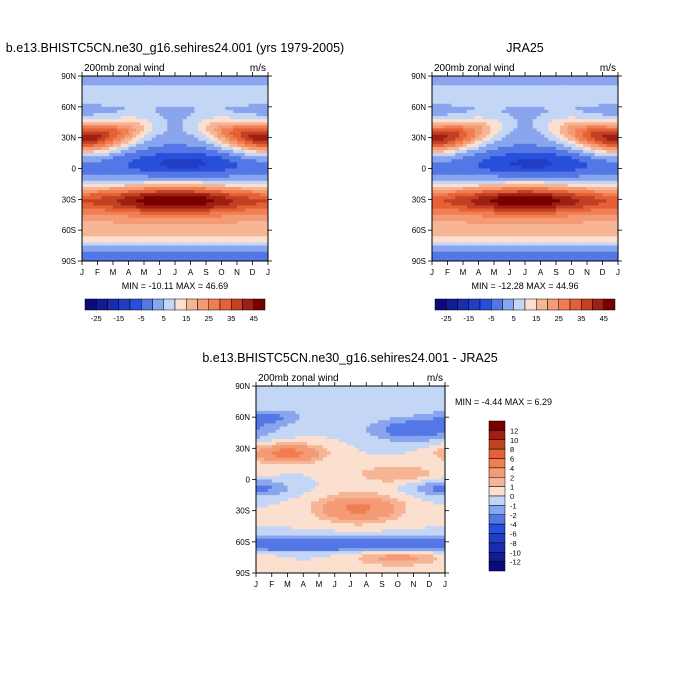 The height and width of the screenshot is (700, 700). What do you see at coordinates (169, 304) in the screenshot?
I see `model-colorbar-box` at bounding box center [169, 304].